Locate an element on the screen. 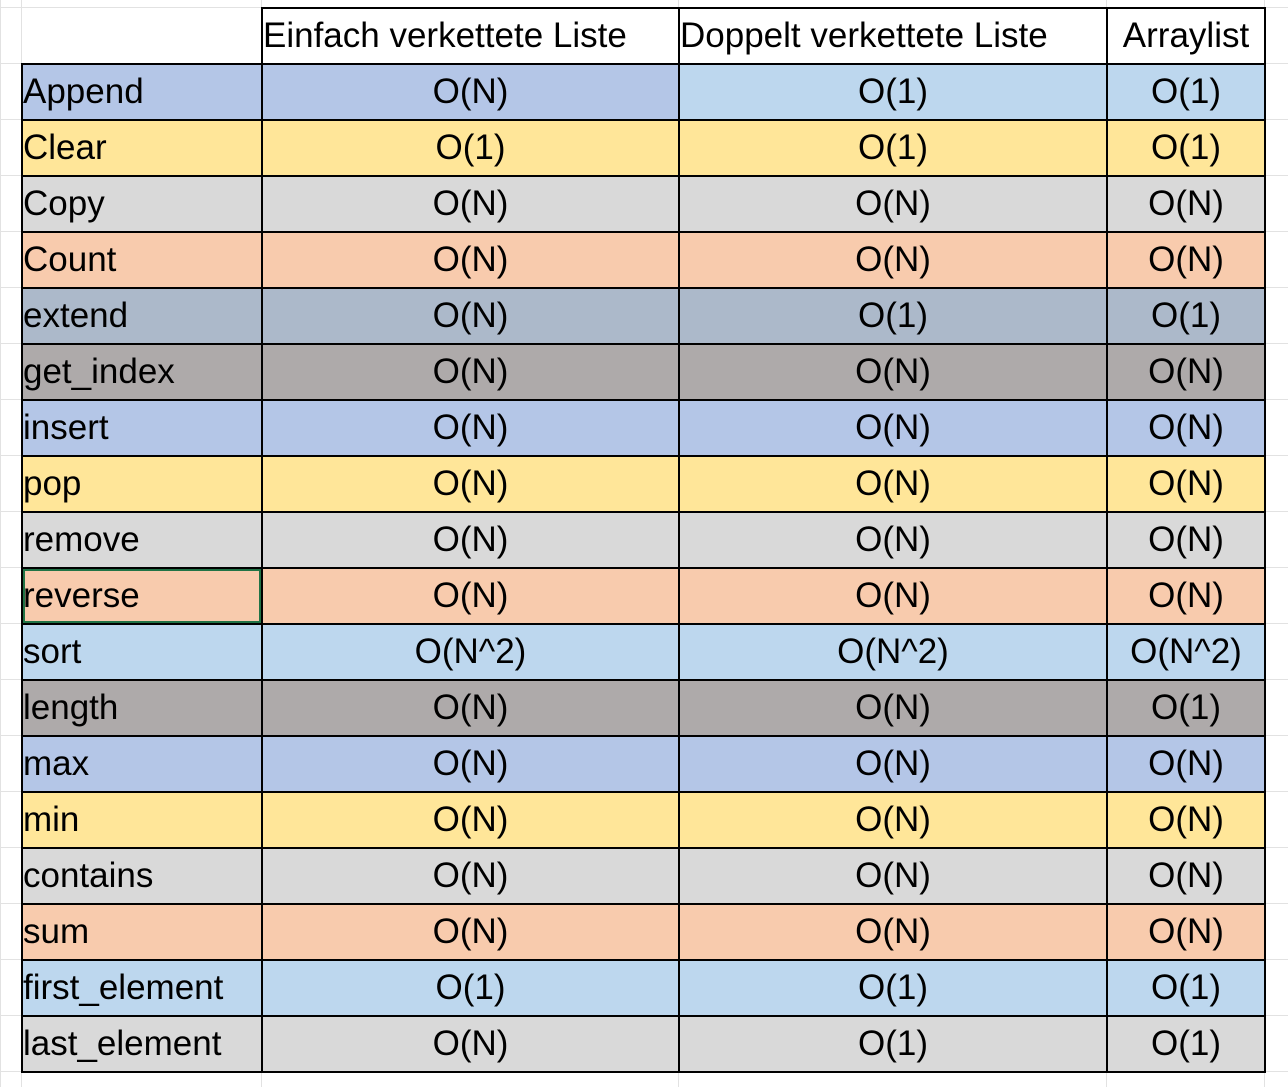 The width and height of the screenshot is (1288, 1087). operation-cell: contains is located at coordinates (142, 876).